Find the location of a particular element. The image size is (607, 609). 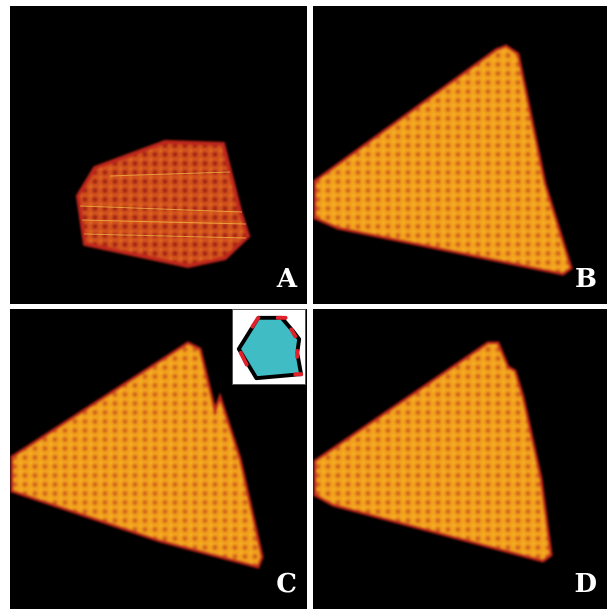

panel-label-d: D is located at coordinates (585, 584).